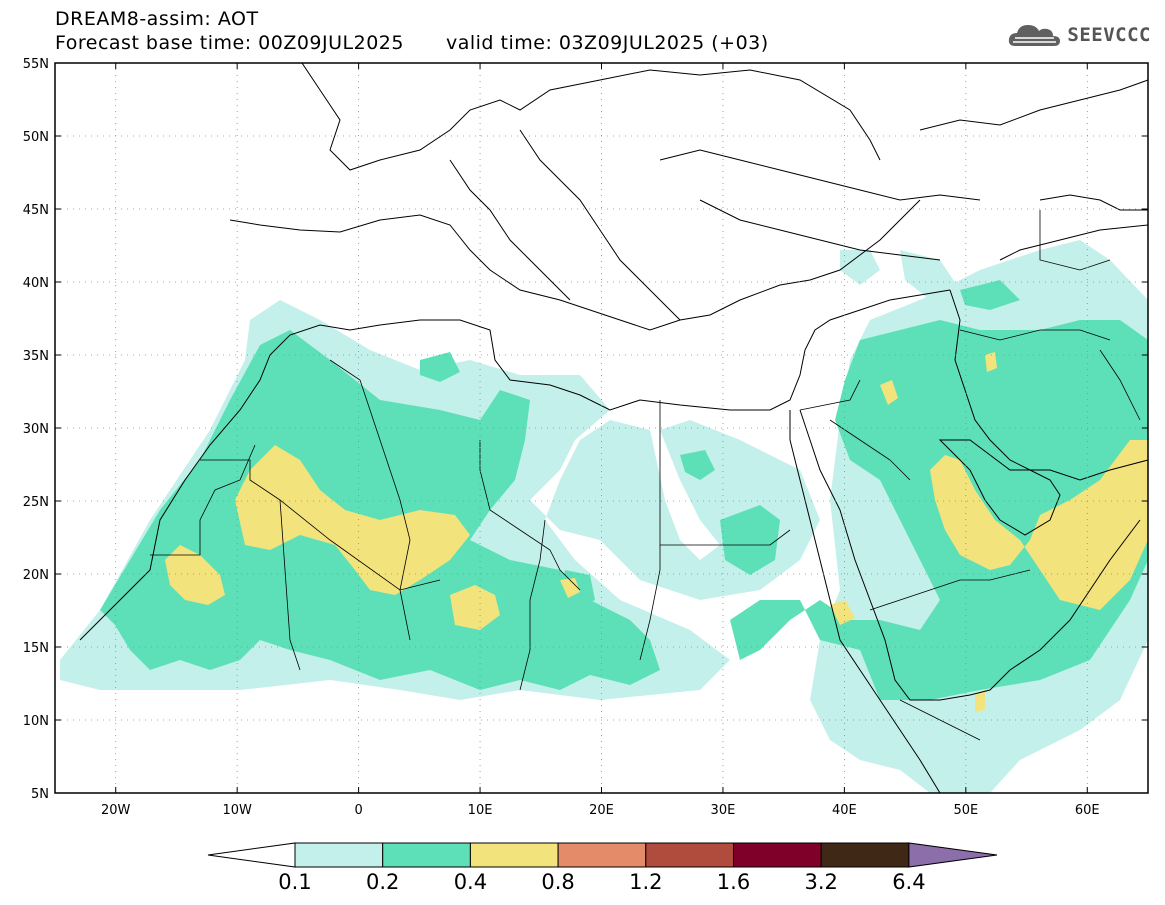 Image resolution: width=1165 pixels, height=905 pixels. I want to click on lon-tick-label: 40E, so click(844, 810).